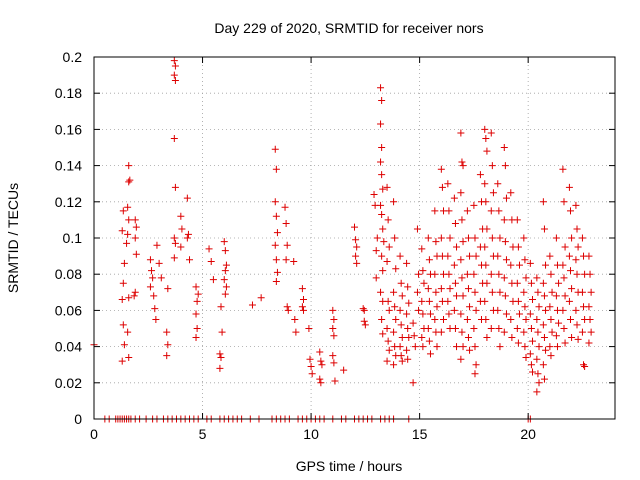  Describe the element at coordinates (13, 238) in the screenshot. I see `y-axis-label: SRMTID / TECUs` at that location.